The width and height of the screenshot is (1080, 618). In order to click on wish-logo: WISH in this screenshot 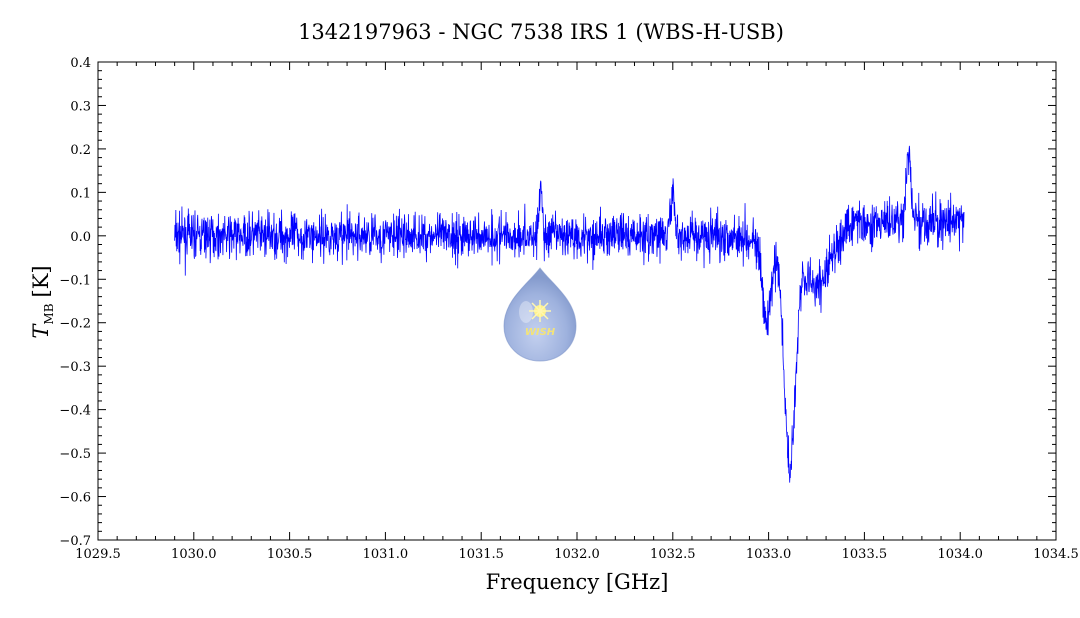, I will do `click(540, 314)`.